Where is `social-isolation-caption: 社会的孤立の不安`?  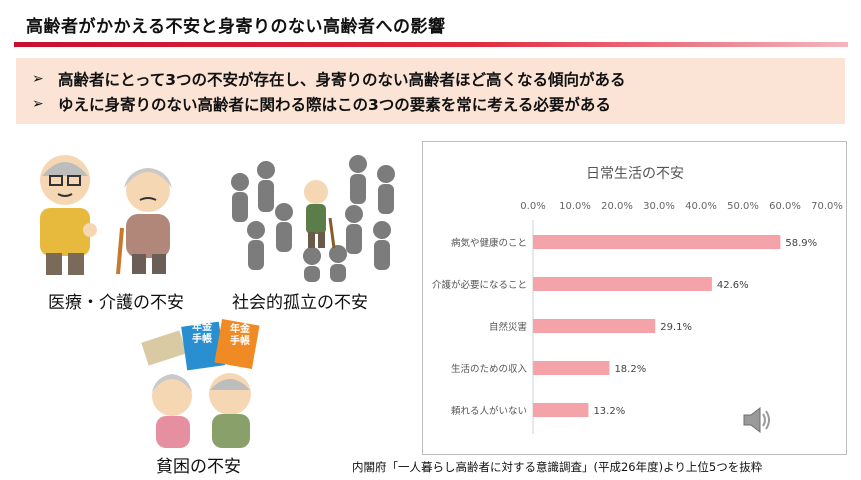 social-isolation-caption: 社会的孤立の不安 is located at coordinates (300, 303).